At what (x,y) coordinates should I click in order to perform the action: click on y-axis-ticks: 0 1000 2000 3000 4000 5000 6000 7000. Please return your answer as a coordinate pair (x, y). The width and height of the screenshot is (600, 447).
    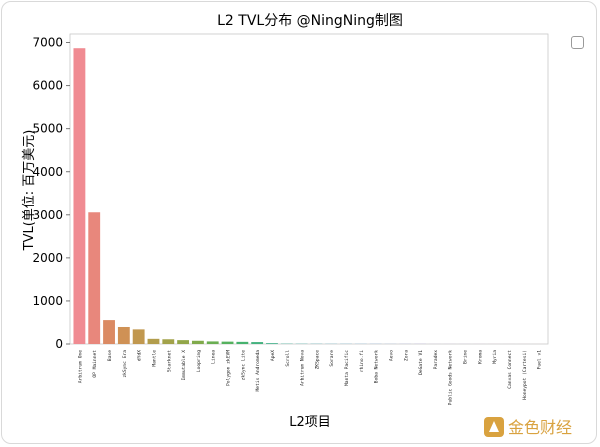
    Looking at the image, I should click on (51, 193).